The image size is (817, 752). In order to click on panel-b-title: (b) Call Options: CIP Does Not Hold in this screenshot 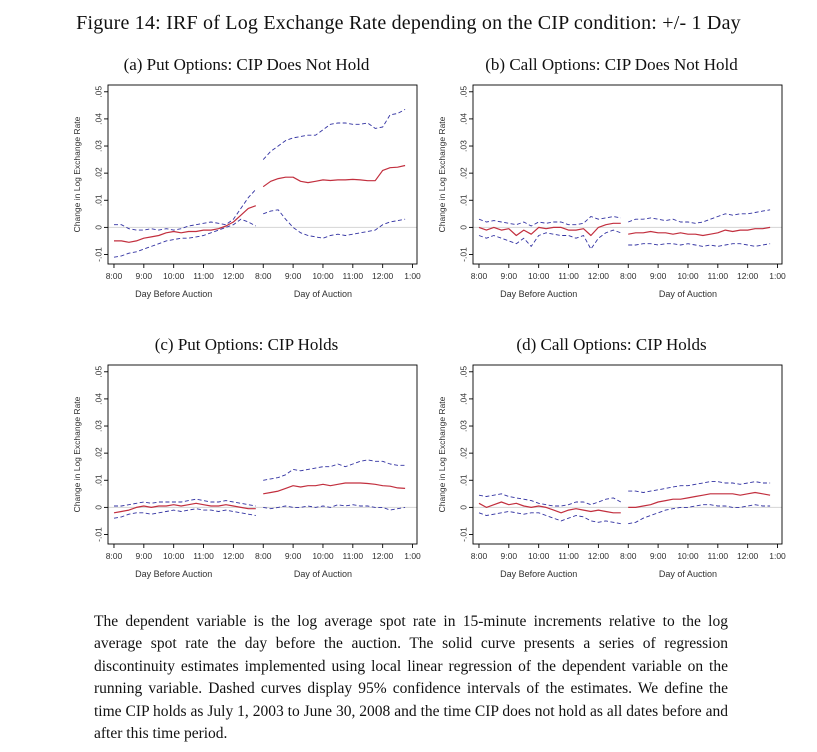, I will do `click(611, 64)`.